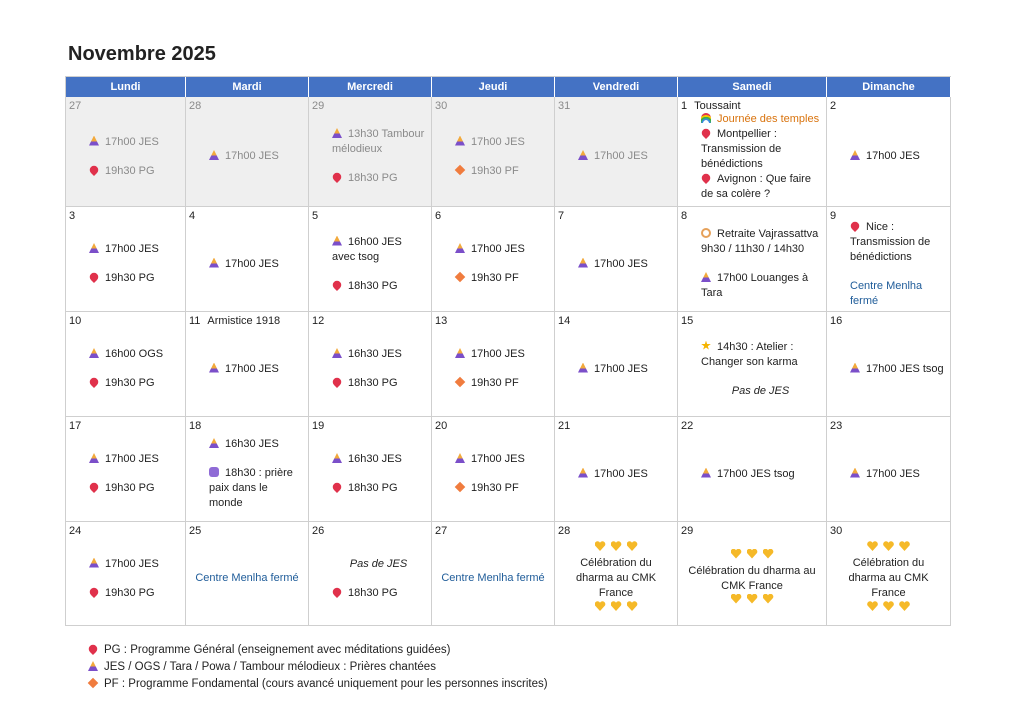 The width and height of the screenshot is (1024, 724). What do you see at coordinates (905, 368) in the screenshot?
I see `event-text: 17h00 JES tsog` at bounding box center [905, 368].